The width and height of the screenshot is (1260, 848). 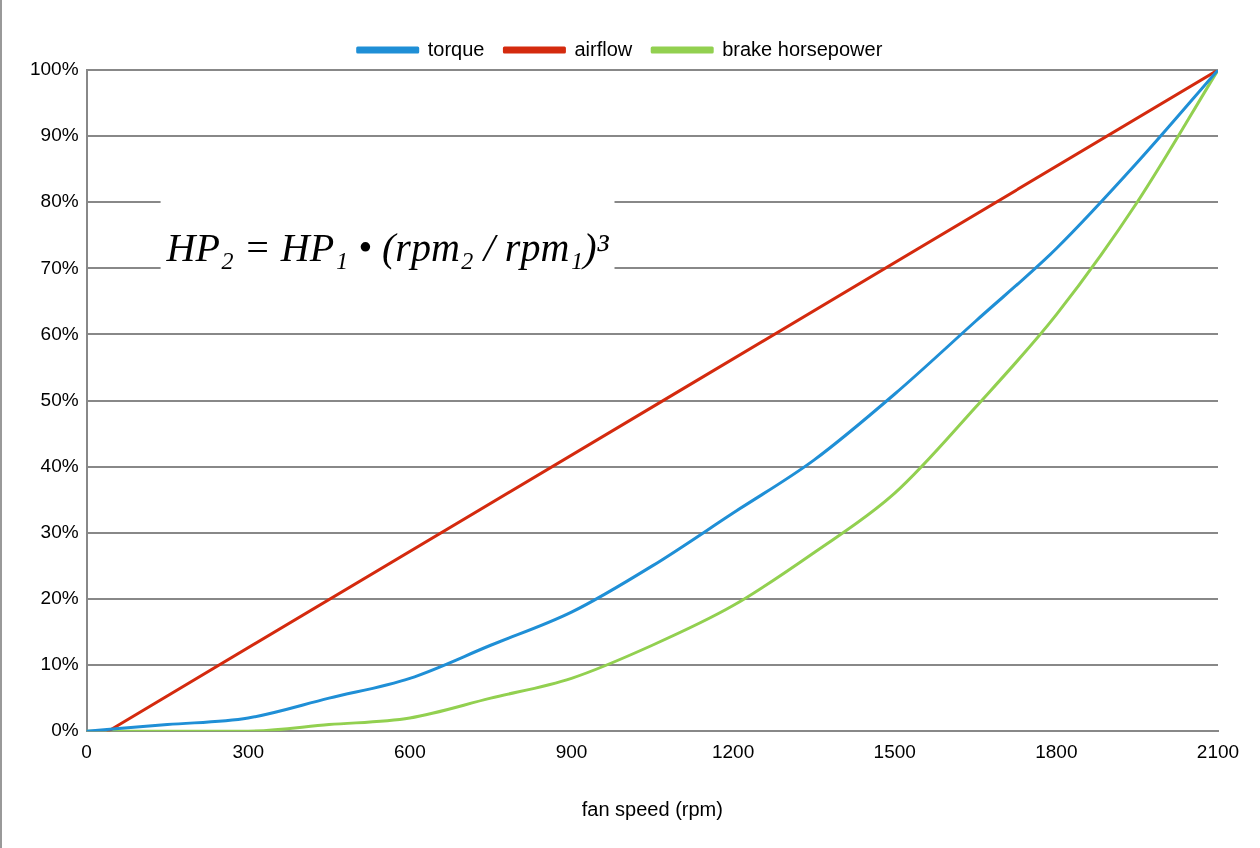 I want to click on y-tick-label: 20%, so click(x=59, y=598).